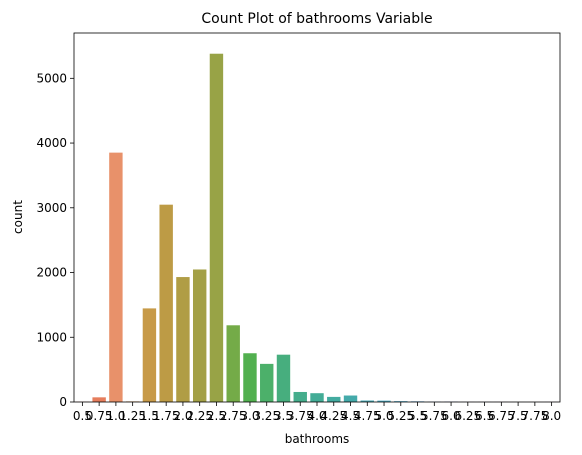  What do you see at coordinates (18, 217) in the screenshot?
I see `y-axis-label: count` at bounding box center [18, 217].